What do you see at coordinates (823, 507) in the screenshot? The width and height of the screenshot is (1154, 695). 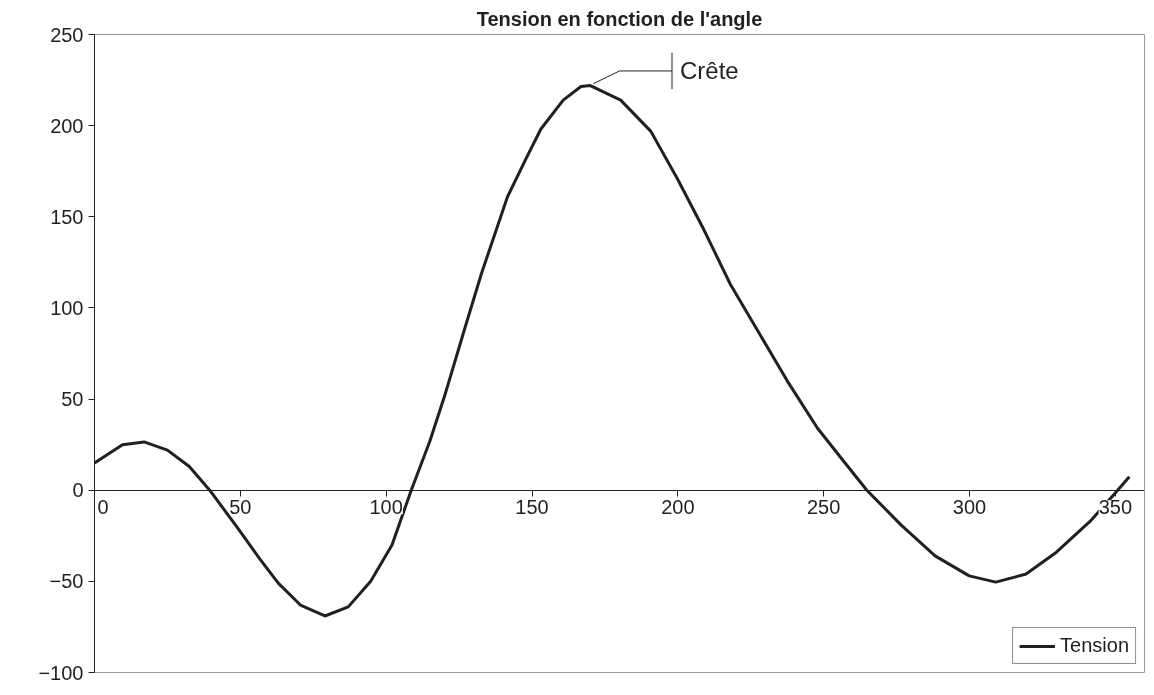 I see `x-tick-label: 250` at bounding box center [823, 507].